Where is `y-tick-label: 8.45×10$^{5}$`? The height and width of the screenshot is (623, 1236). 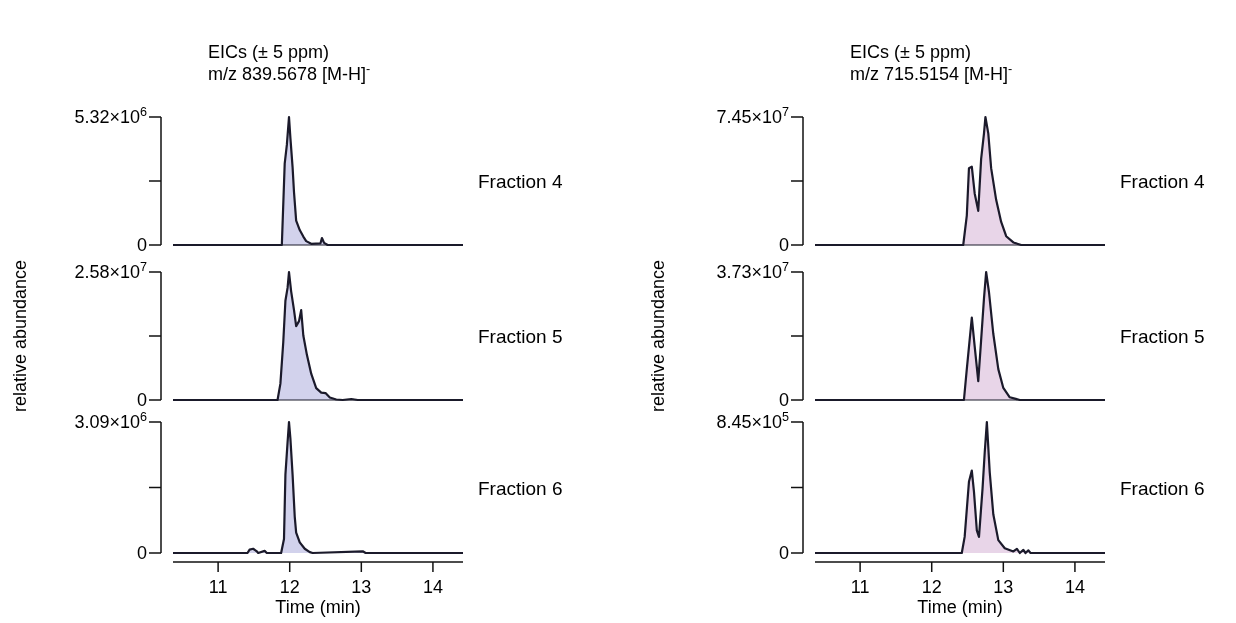
y-tick-label: 8.45×10$^{5}$ is located at coordinates (752, 421).